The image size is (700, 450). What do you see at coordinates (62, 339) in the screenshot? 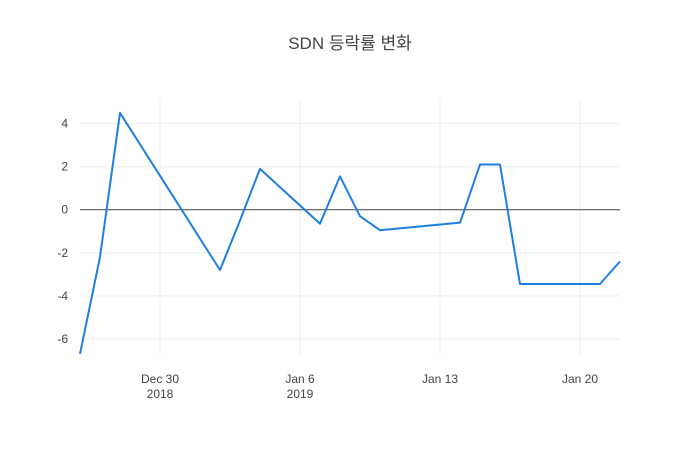
I see `y-tick-label: -6` at bounding box center [62, 339].